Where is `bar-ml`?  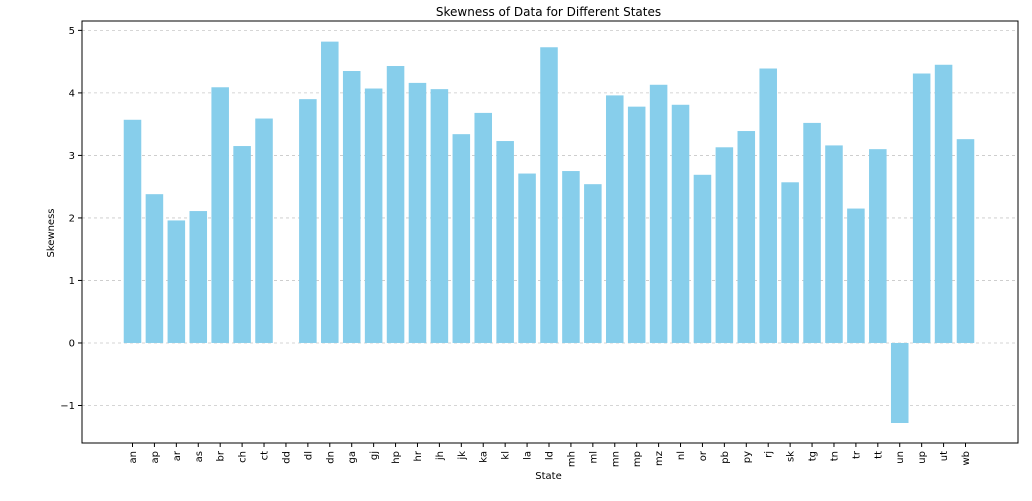 bar-ml is located at coordinates (593, 263).